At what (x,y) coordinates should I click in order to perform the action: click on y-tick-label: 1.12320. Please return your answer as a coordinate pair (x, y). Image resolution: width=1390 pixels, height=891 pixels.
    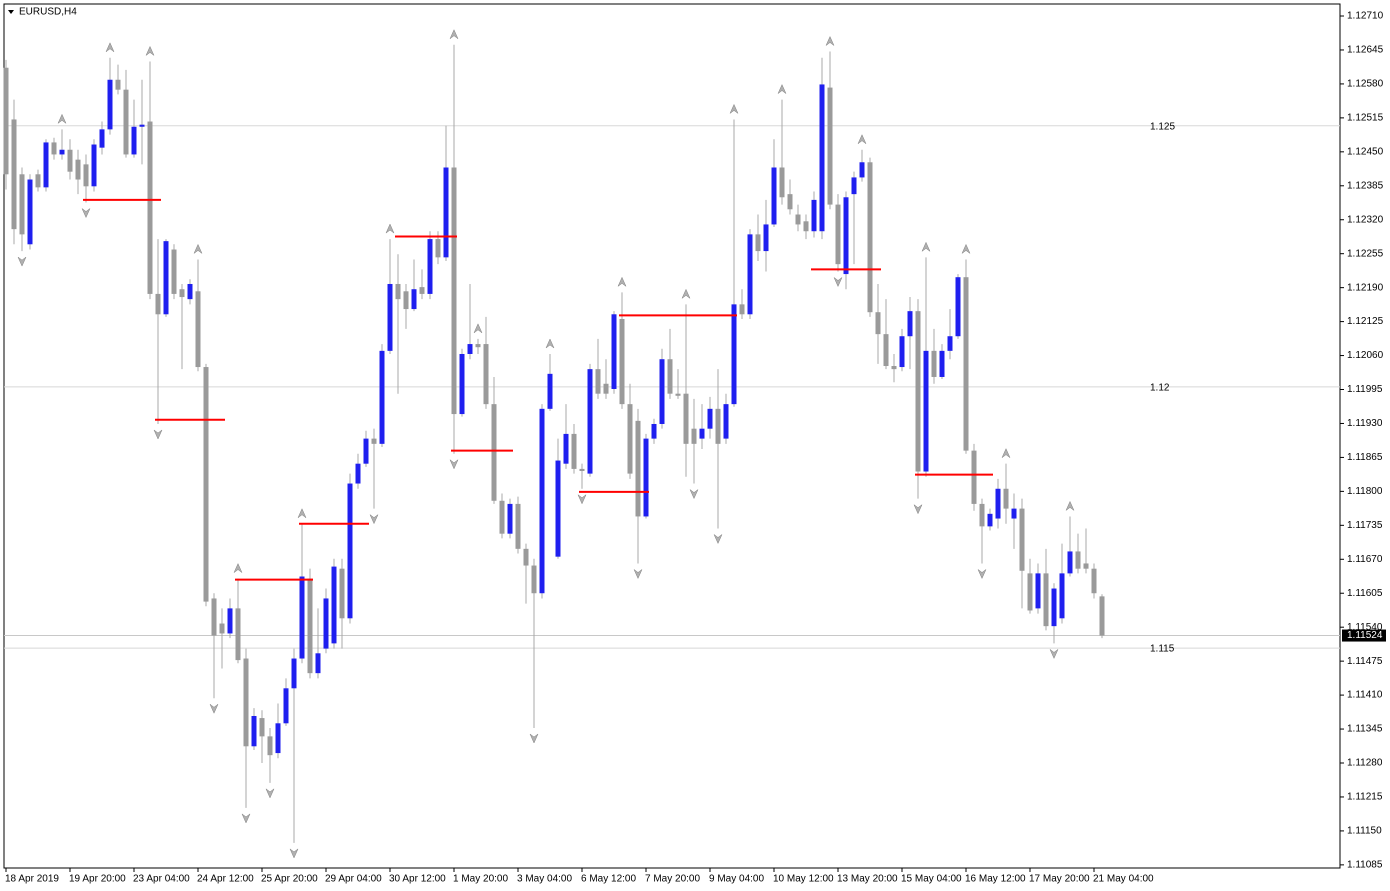
    Looking at the image, I should click on (1365, 219).